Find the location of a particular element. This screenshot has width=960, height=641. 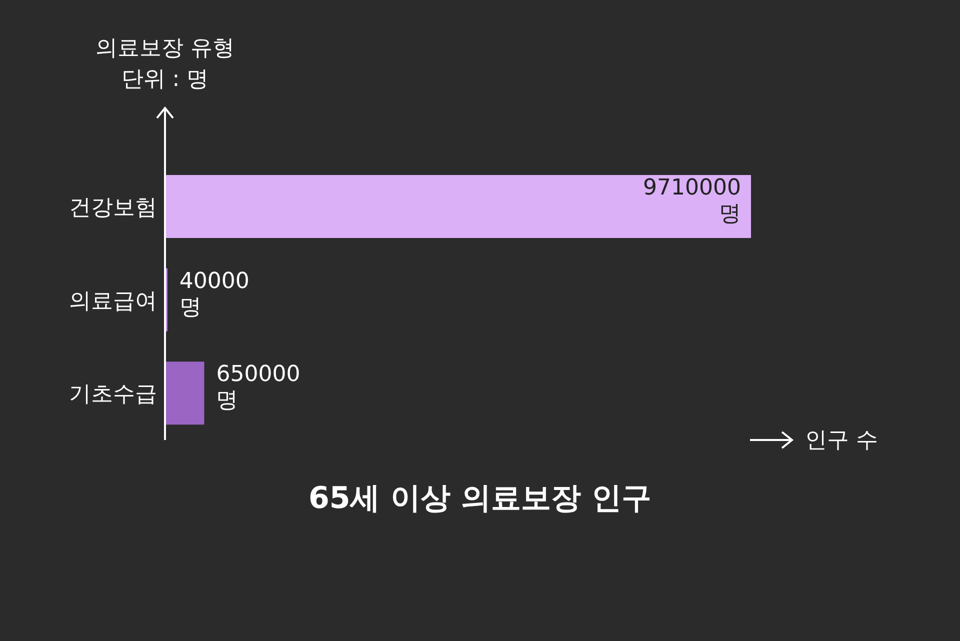

data-label: 650000 명 is located at coordinates (258, 388).